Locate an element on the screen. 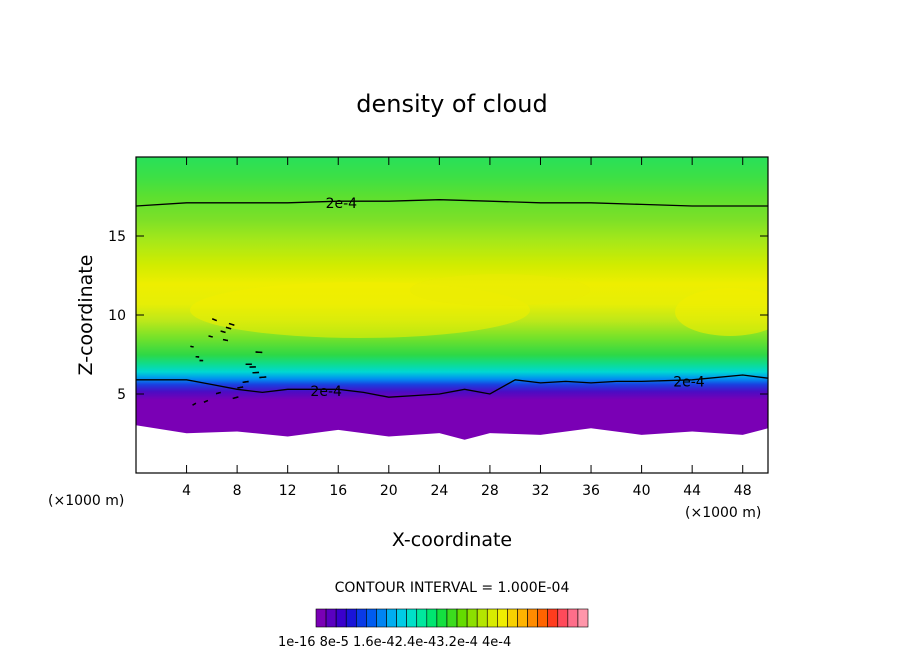  x-tick-label: 28 is located at coordinates (490, 491).